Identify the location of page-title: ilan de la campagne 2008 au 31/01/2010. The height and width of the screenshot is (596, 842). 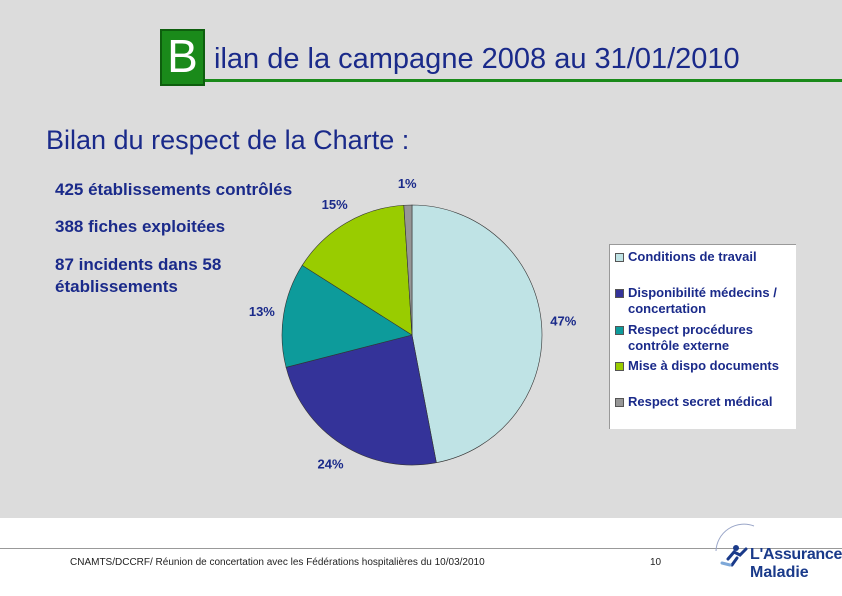
(477, 59).